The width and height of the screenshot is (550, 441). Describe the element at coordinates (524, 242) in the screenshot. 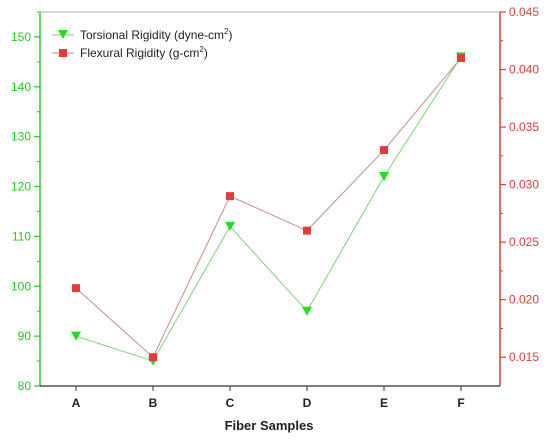

I see `y-right-tick-label: 0.025` at that location.